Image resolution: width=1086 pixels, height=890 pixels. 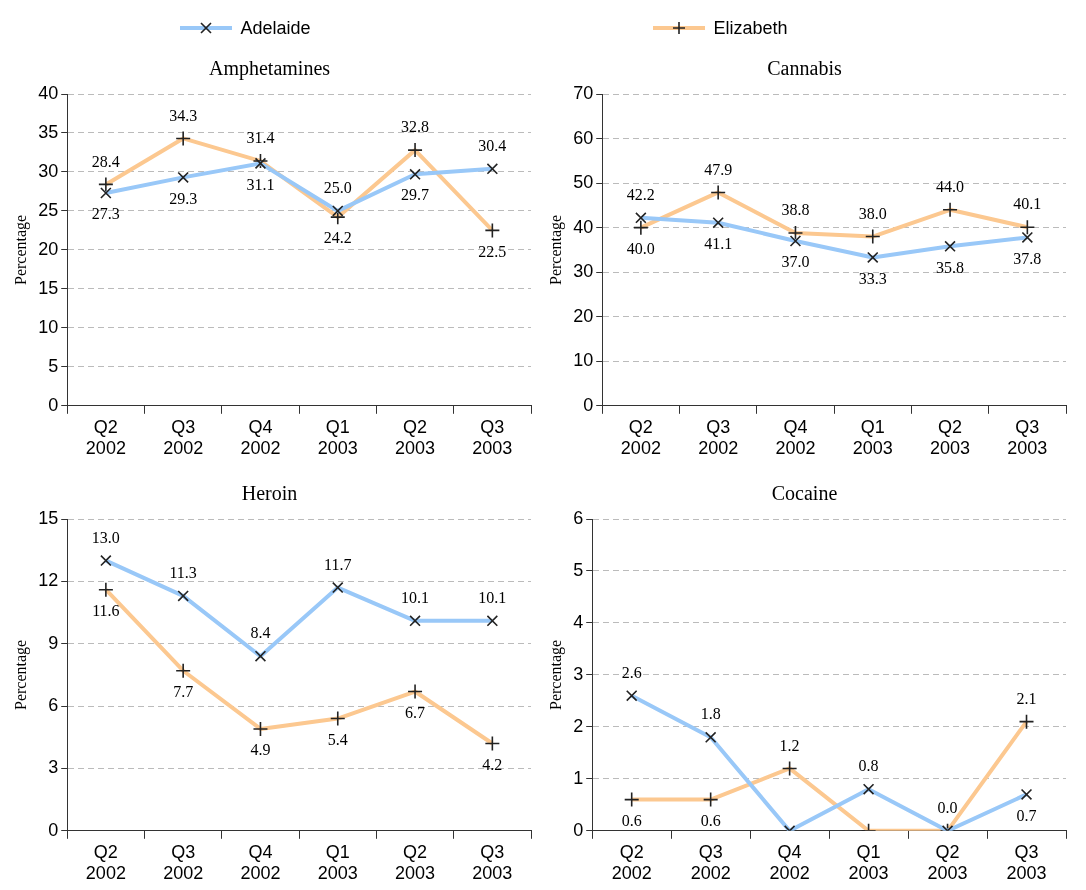 What do you see at coordinates (183, 573) in the screenshot?
I see `data-label: 11.3` at bounding box center [183, 573].